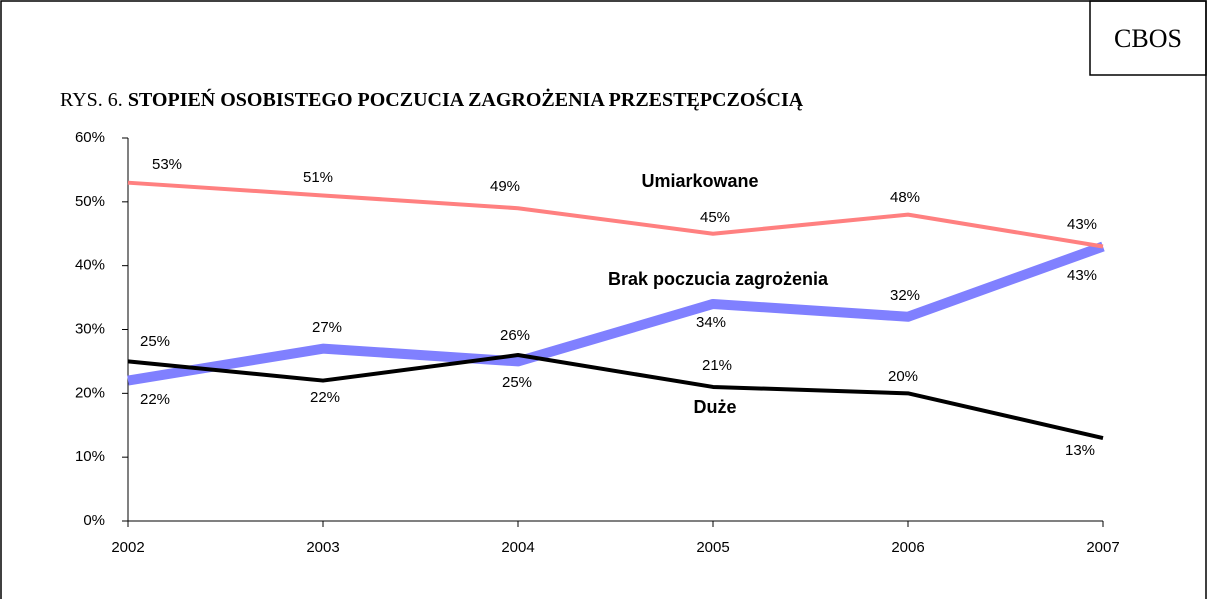 The image size is (1208, 599). Describe the element at coordinates (1102, 547) in the screenshot. I see `x-tick-label: 2007` at that location.